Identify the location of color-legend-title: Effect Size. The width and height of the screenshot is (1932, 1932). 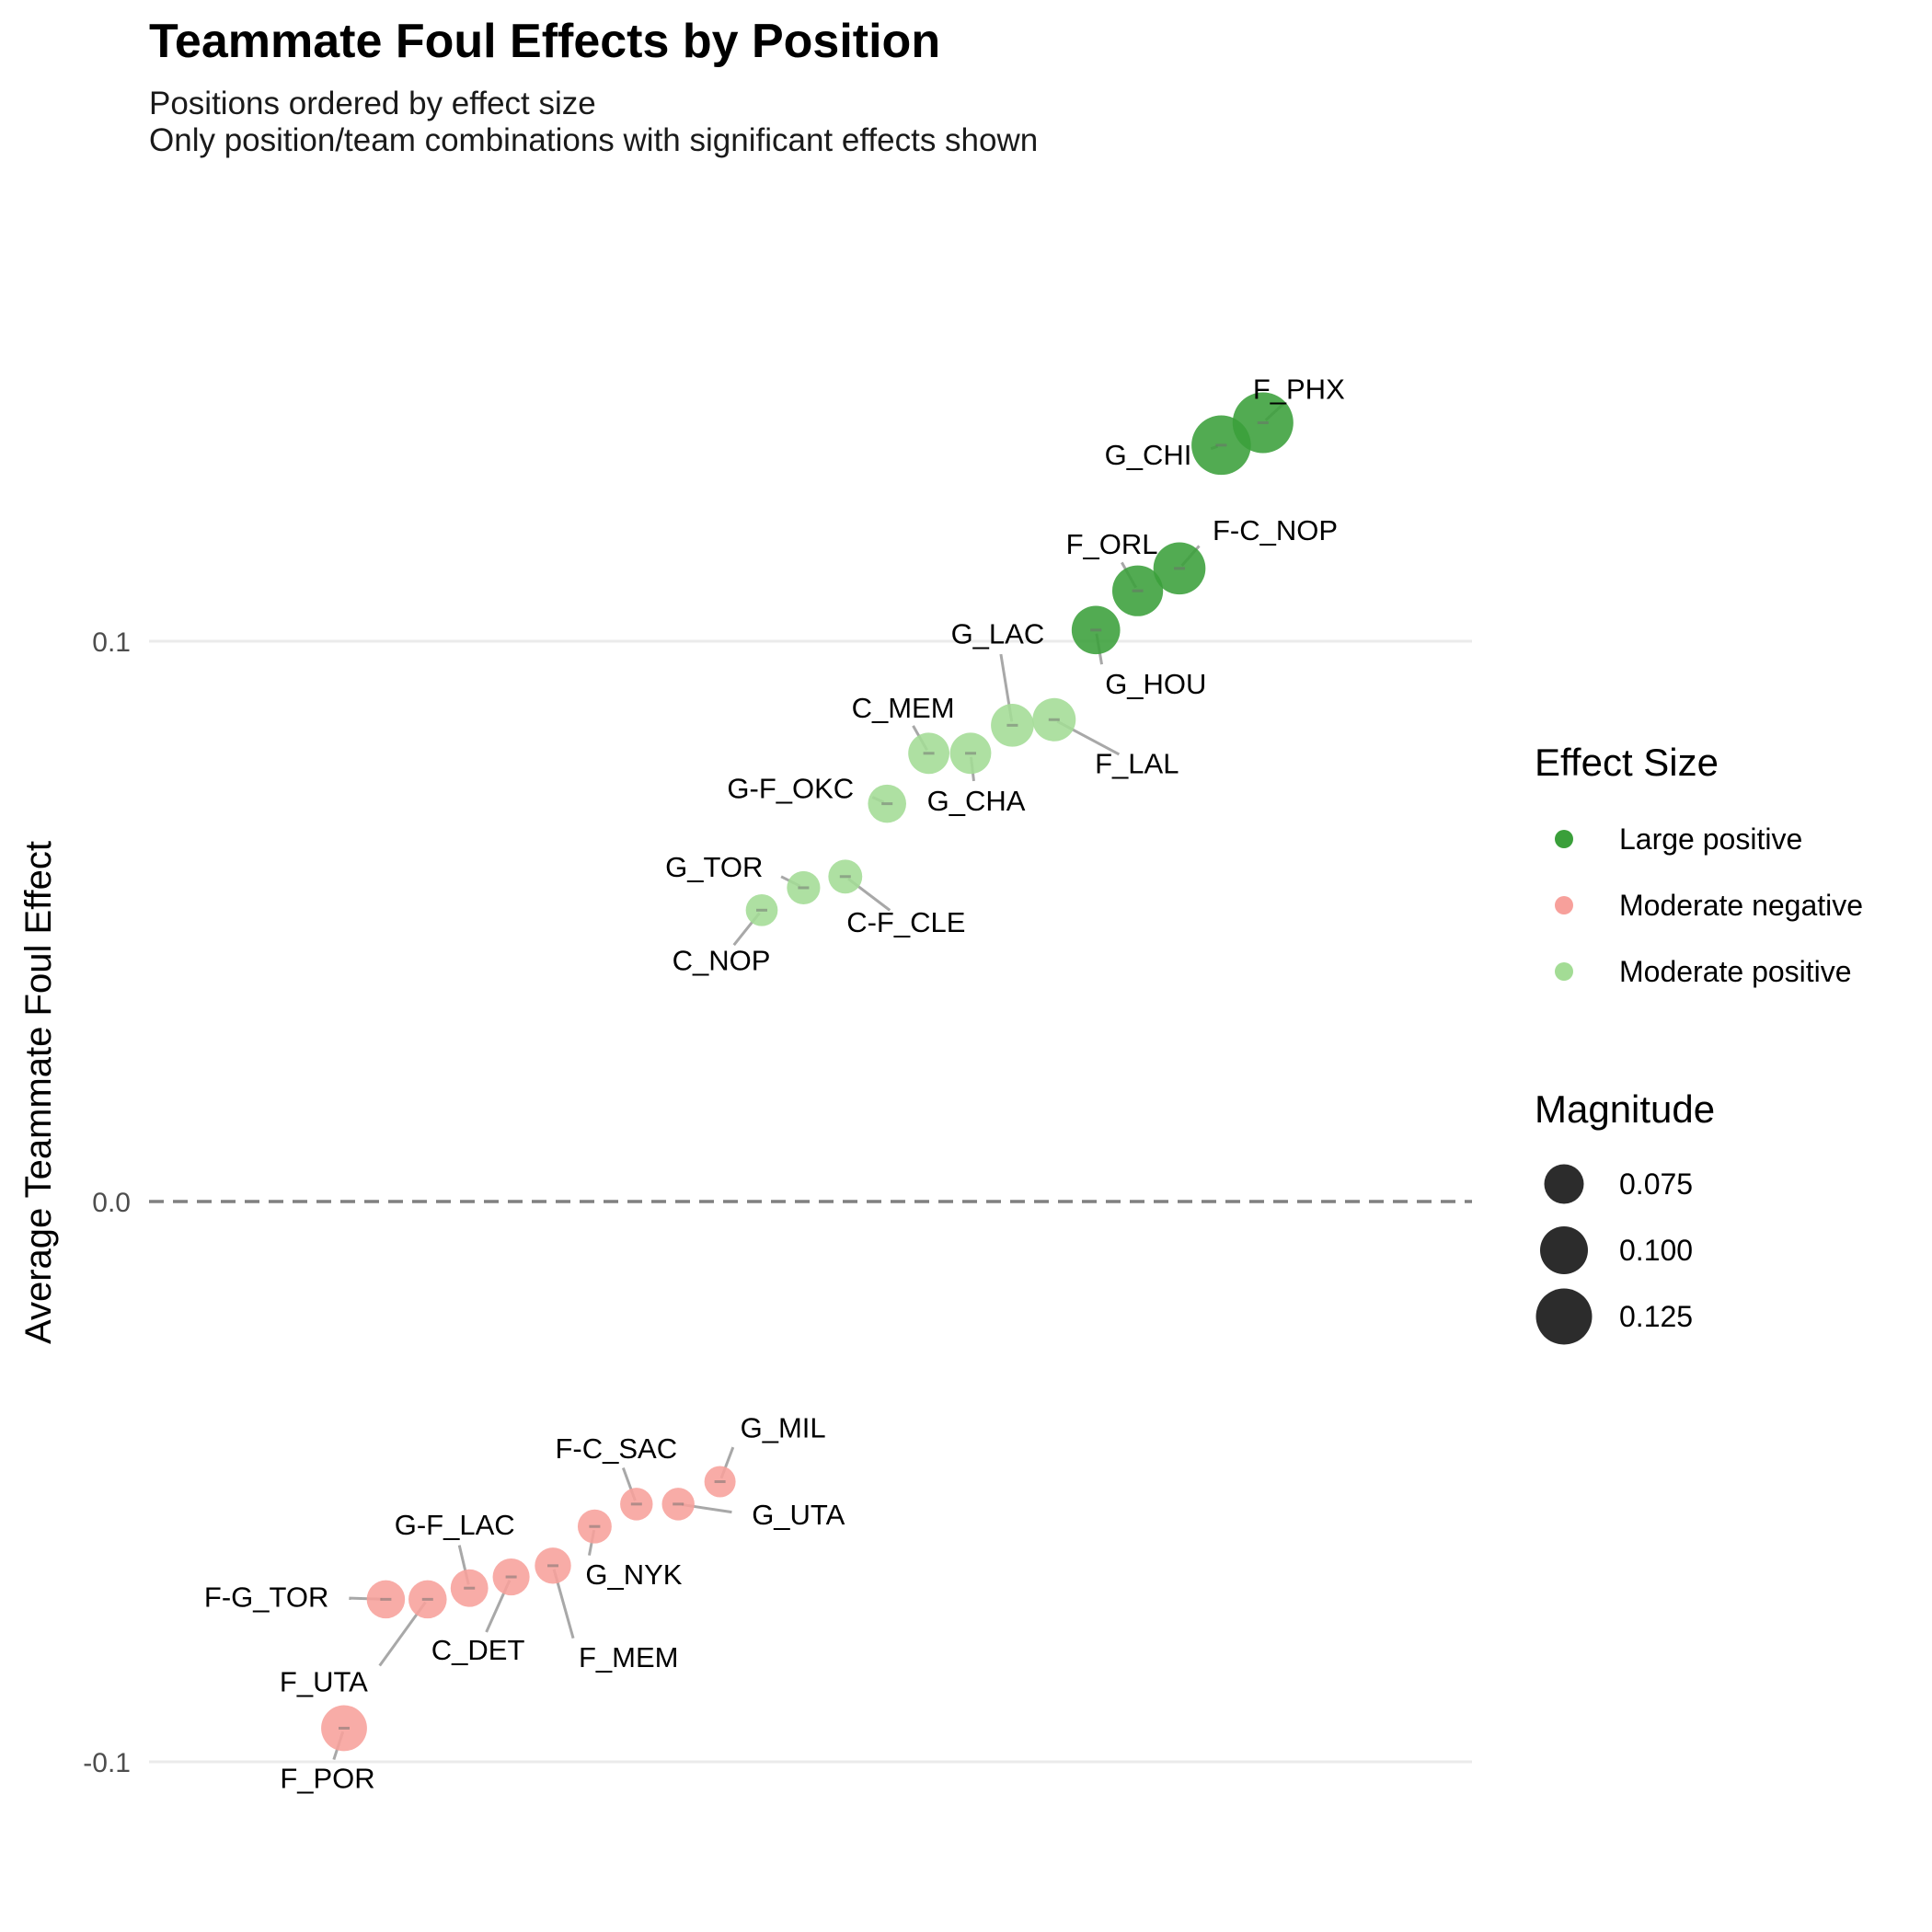
(1627, 762).